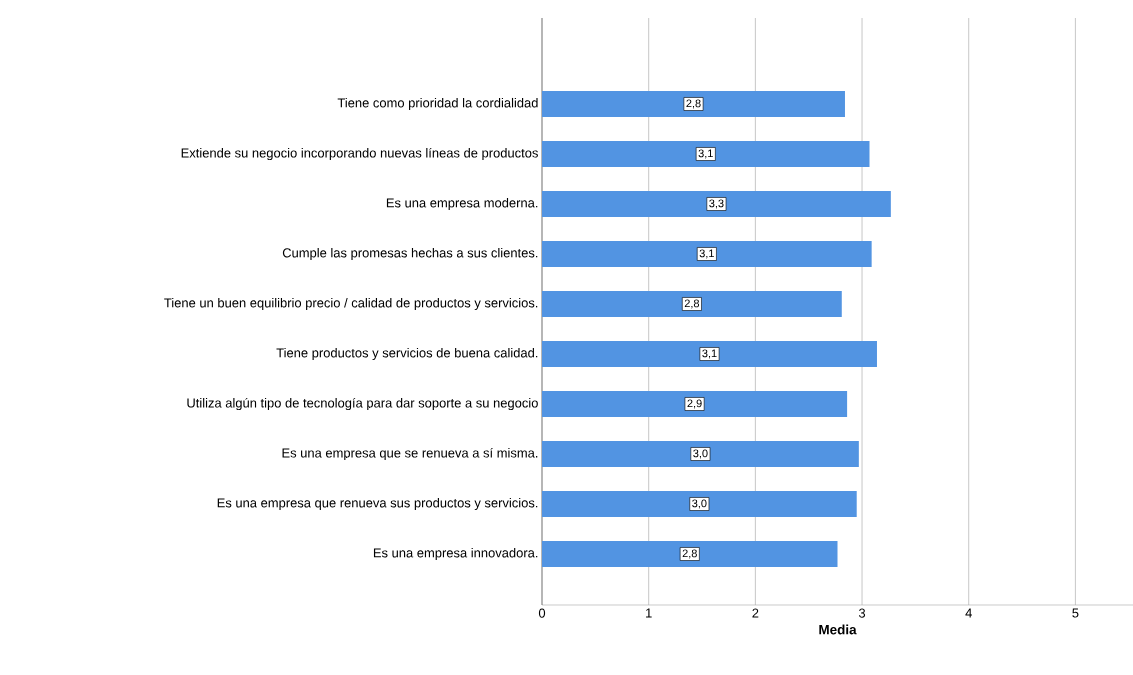 Image resolution: width=1133 pixels, height=675 pixels. I want to click on x-axis-title: Media, so click(838, 629).